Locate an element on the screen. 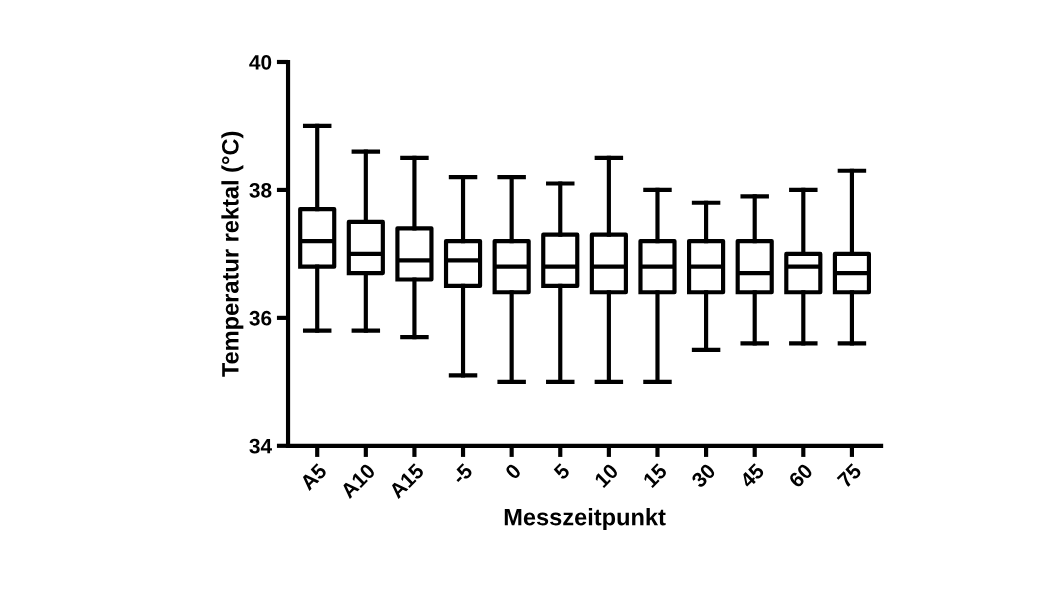 The image size is (1059, 596). x-tick-label: A10 is located at coordinates (358, 481).